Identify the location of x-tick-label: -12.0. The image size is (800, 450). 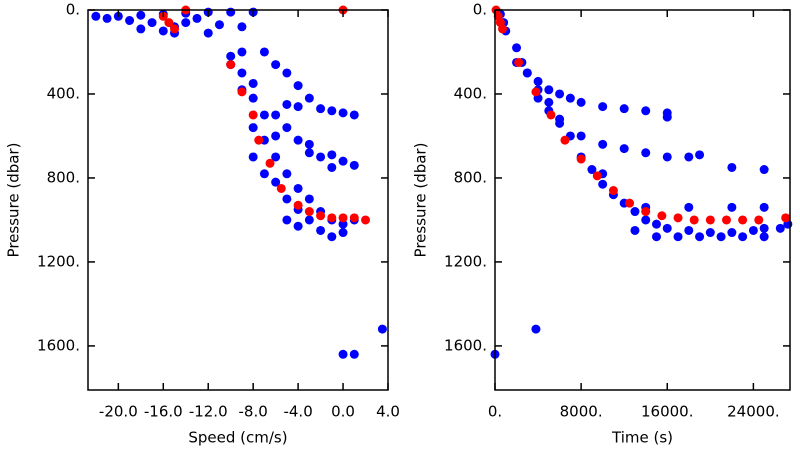
(208, 412).